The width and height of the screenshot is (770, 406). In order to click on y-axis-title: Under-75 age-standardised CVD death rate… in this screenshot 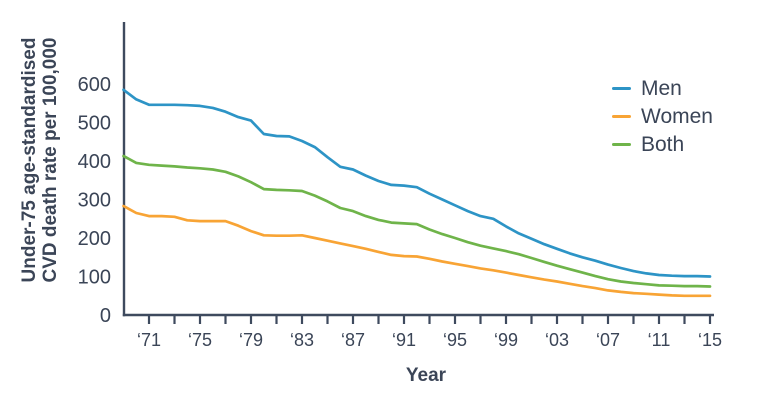, I will do `click(40, 159)`.